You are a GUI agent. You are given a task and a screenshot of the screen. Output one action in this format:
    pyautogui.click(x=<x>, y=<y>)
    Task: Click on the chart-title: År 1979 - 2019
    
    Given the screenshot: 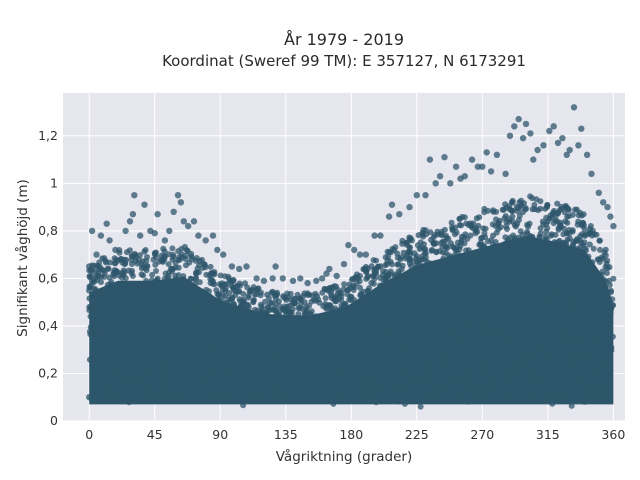 What is the action you would take?
    pyautogui.click(x=344, y=39)
    